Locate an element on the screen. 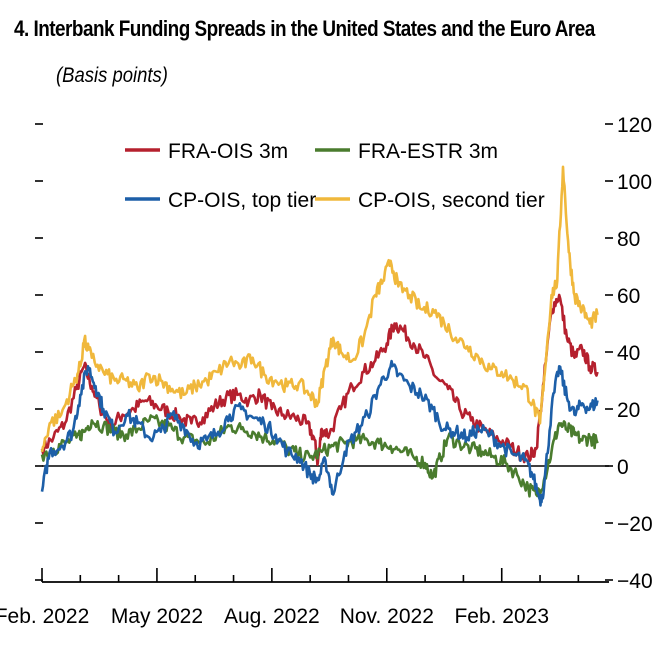 This screenshot has width=663, height=663. y-axis-right: 120 100 80 60 40 20 0 −20 −40 is located at coordinates (629, 353).